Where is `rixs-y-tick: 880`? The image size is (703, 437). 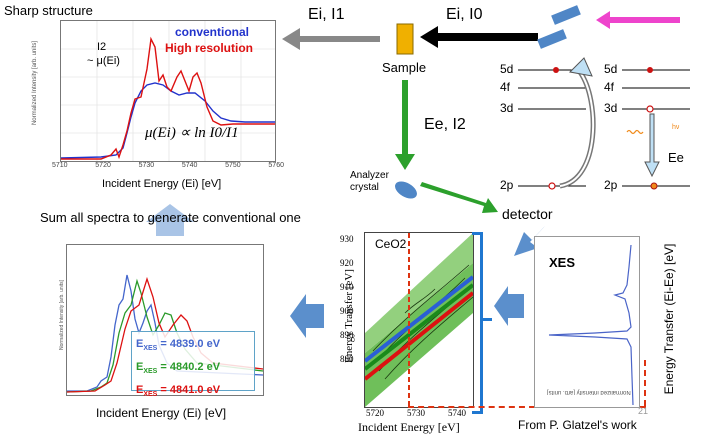 rixs-y-tick: 880 is located at coordinates (347, 359).